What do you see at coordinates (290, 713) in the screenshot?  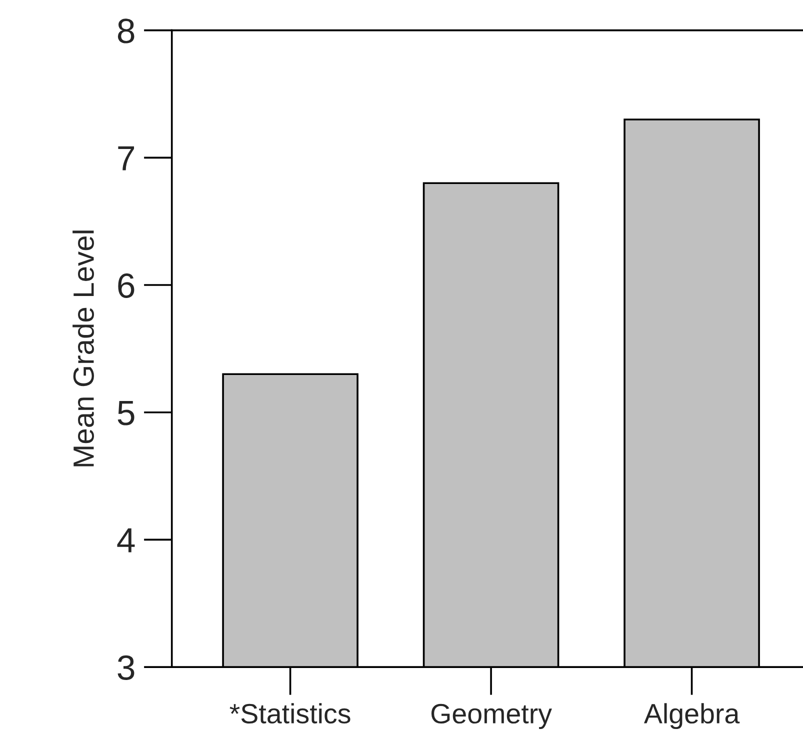 I see `x-tick-label: *Statistics` at bounding box center [290, 713].